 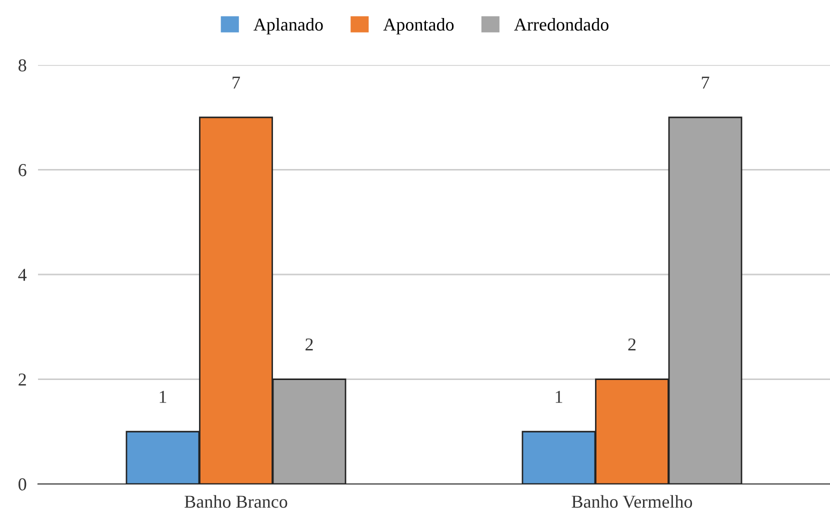 I want to click on legend-label: Aplanado, so click(x=288, y=26).